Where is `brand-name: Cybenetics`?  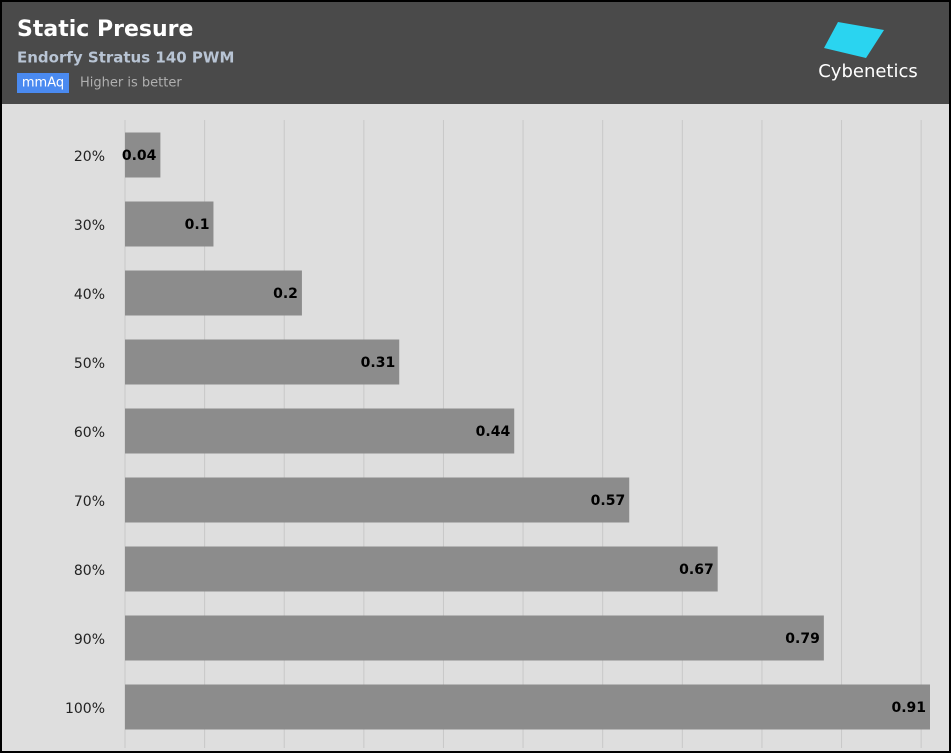
brand-name: Cybenetics is located at coordinates (868, 71).